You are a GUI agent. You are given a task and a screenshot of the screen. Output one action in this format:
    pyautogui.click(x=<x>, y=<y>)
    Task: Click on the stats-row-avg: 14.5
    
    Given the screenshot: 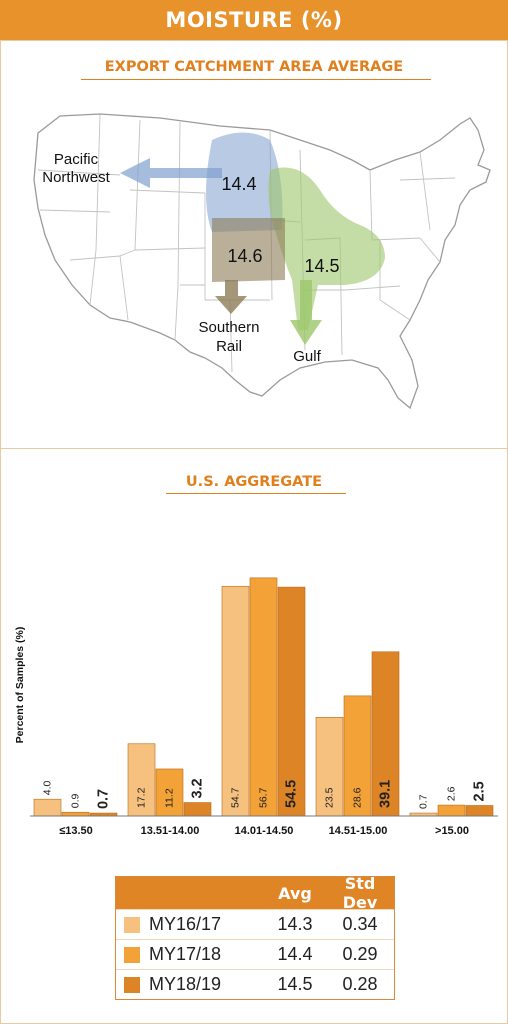 What is the action you would take?
    pyautogui.click(x=295, y=984)
    